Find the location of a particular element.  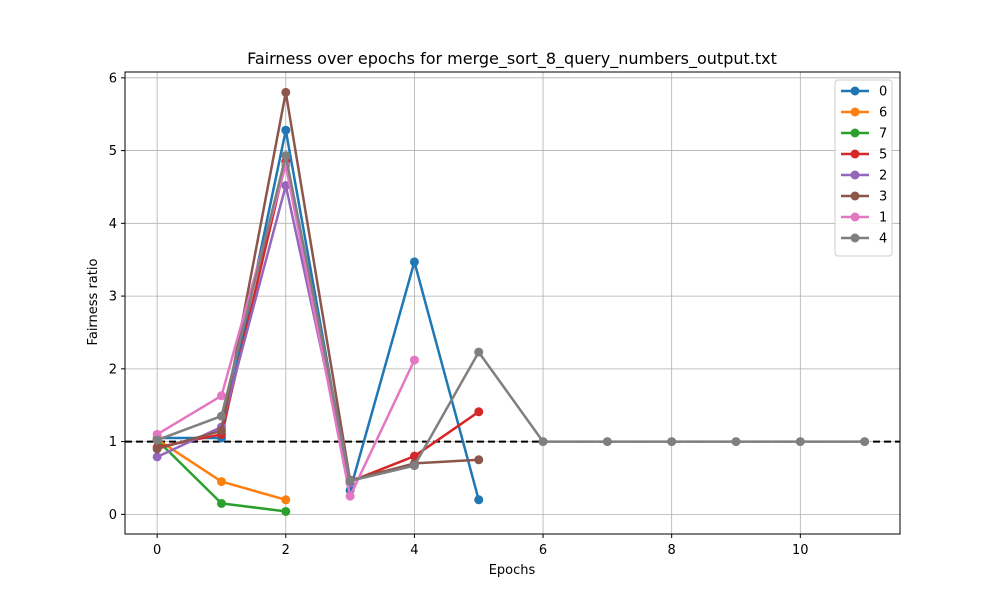

legend-item-7: 7 is located at coordinates (864, 134).